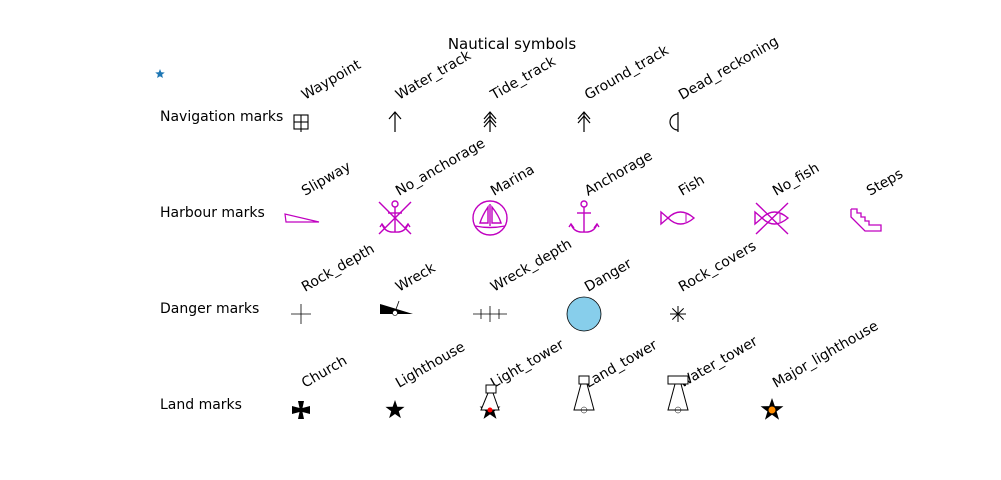 Image resolution: width=1001 pixels, height=480 pixels. What do you see at coordinates (396, 308) in the screenshot?
I see `wreck-icon` at bounding box center [396, 308].